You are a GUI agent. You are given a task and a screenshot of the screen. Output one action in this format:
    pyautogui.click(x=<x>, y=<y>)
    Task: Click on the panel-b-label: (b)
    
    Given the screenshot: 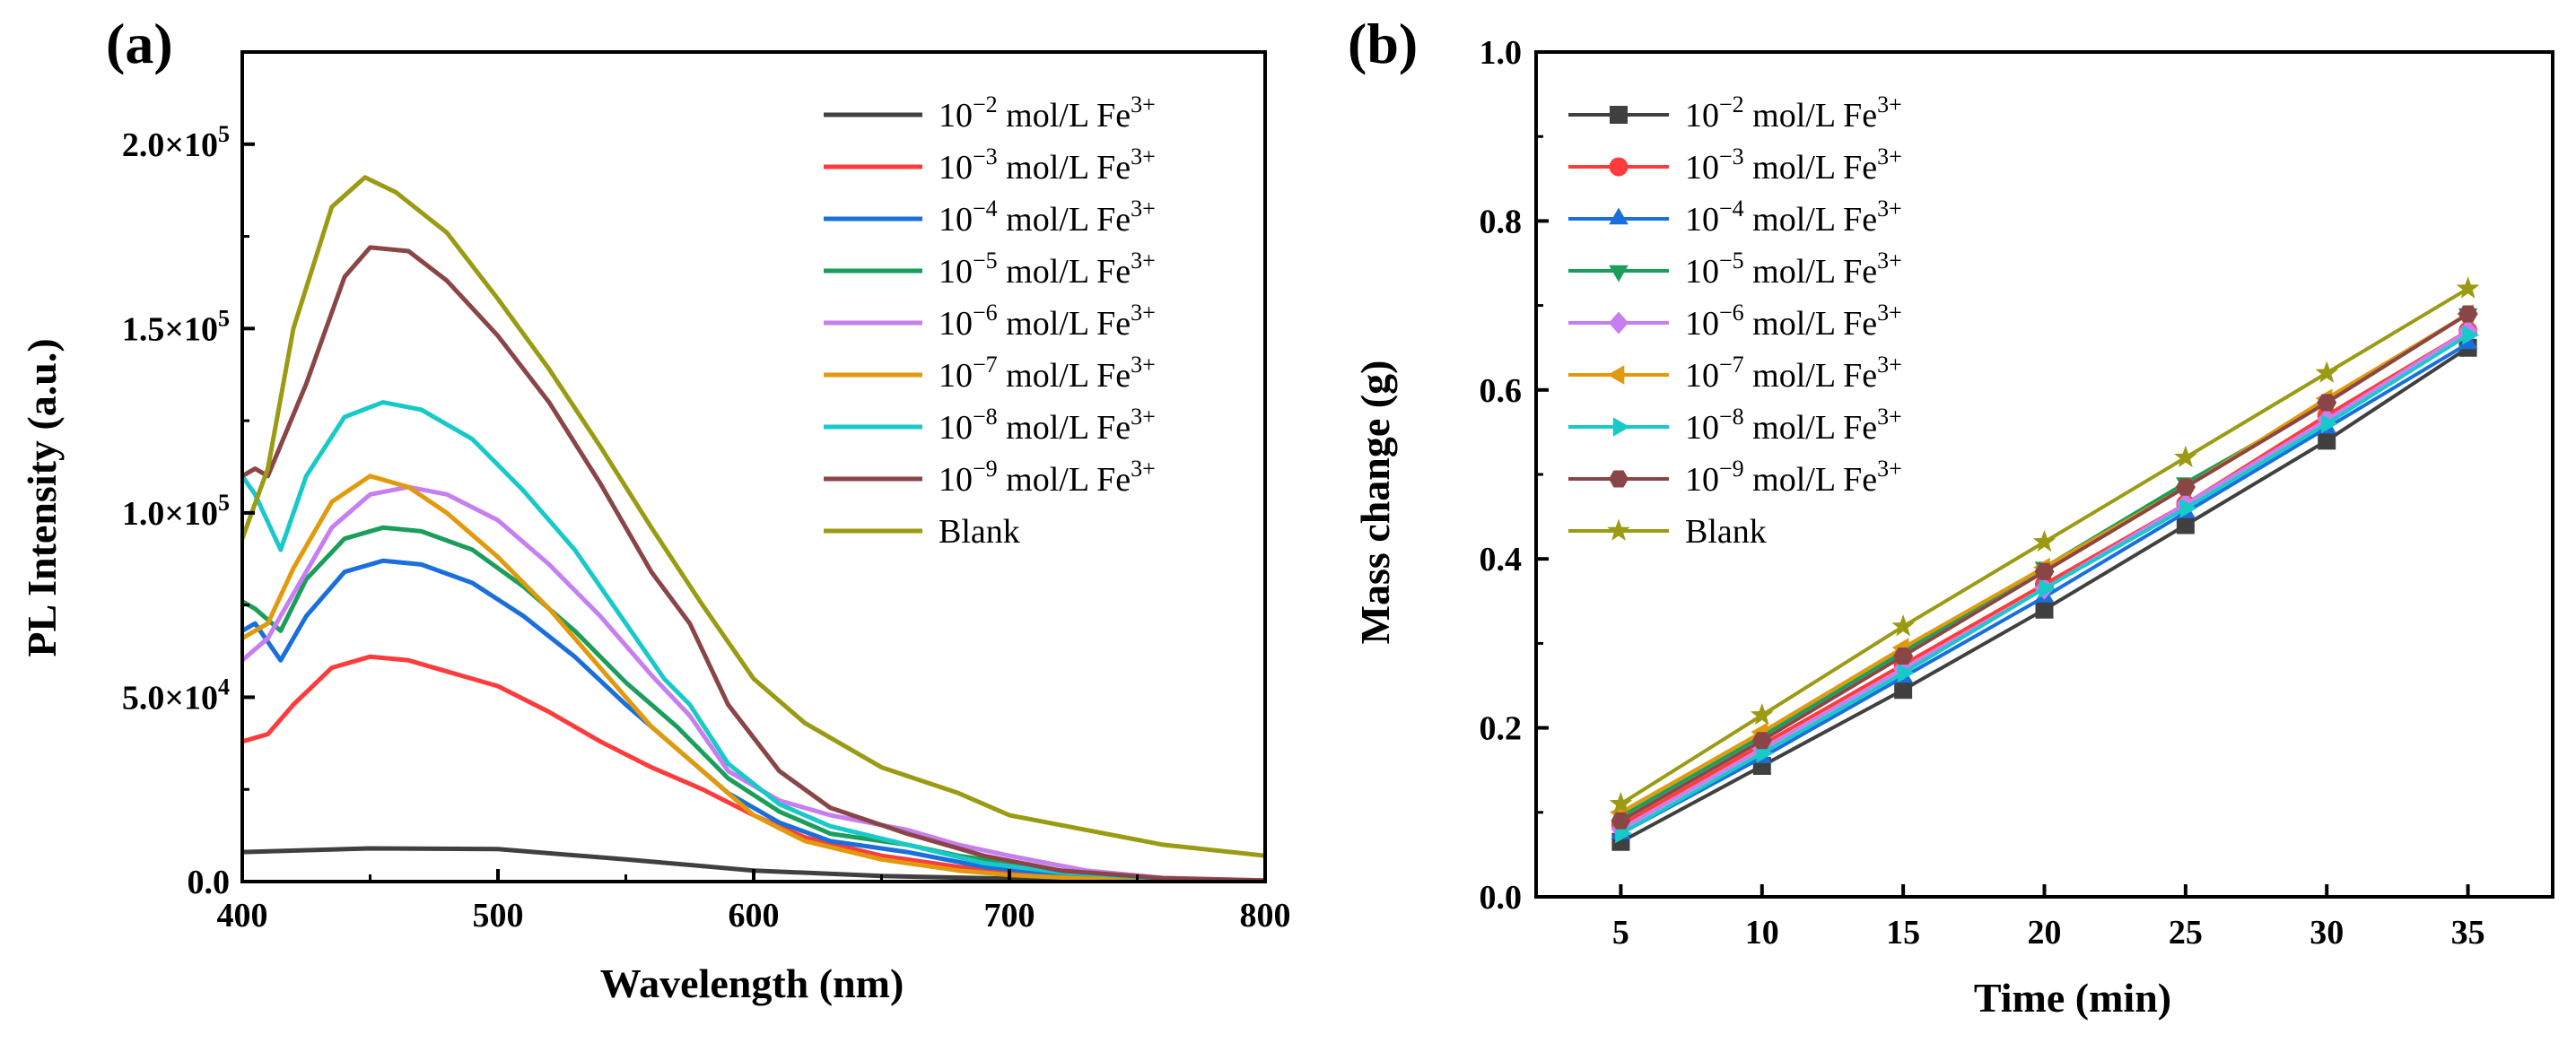 What is the action you would take?
    pyautogui.click(x=1383, y=43)
    